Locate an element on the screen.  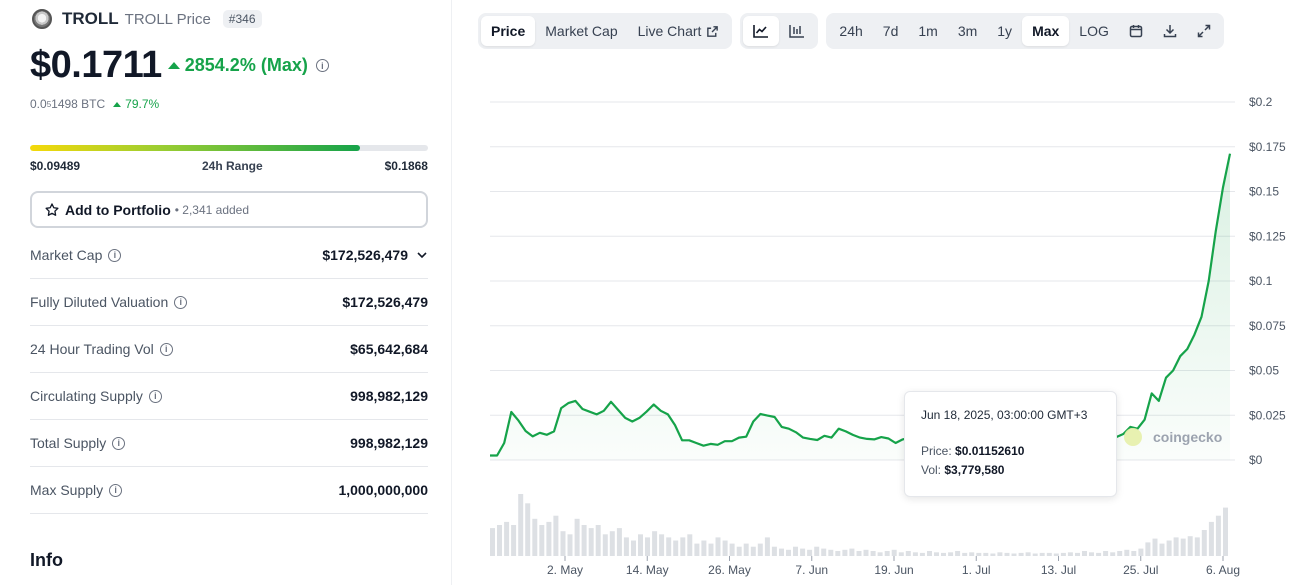
line-chart-button is located at coordinates (761, 31).